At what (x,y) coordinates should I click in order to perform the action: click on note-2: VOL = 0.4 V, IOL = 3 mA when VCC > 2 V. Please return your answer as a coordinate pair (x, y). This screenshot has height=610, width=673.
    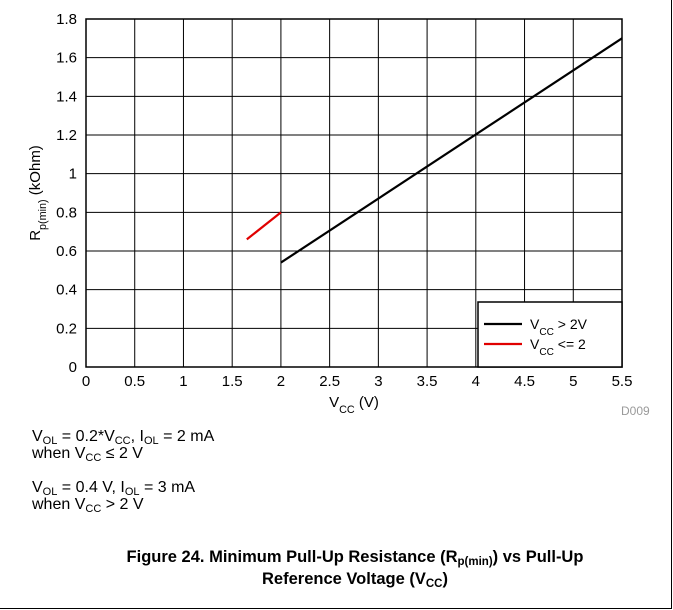
    Looking at the image, I should click on (114, 497).